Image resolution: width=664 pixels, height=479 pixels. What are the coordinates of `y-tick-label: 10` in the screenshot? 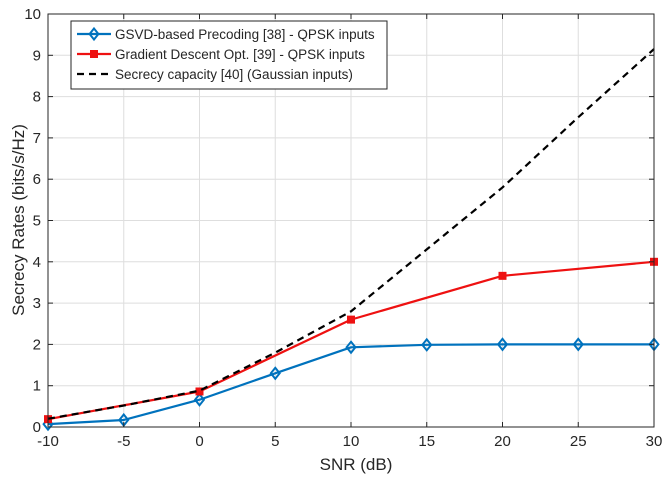 It's located at (32, 14).